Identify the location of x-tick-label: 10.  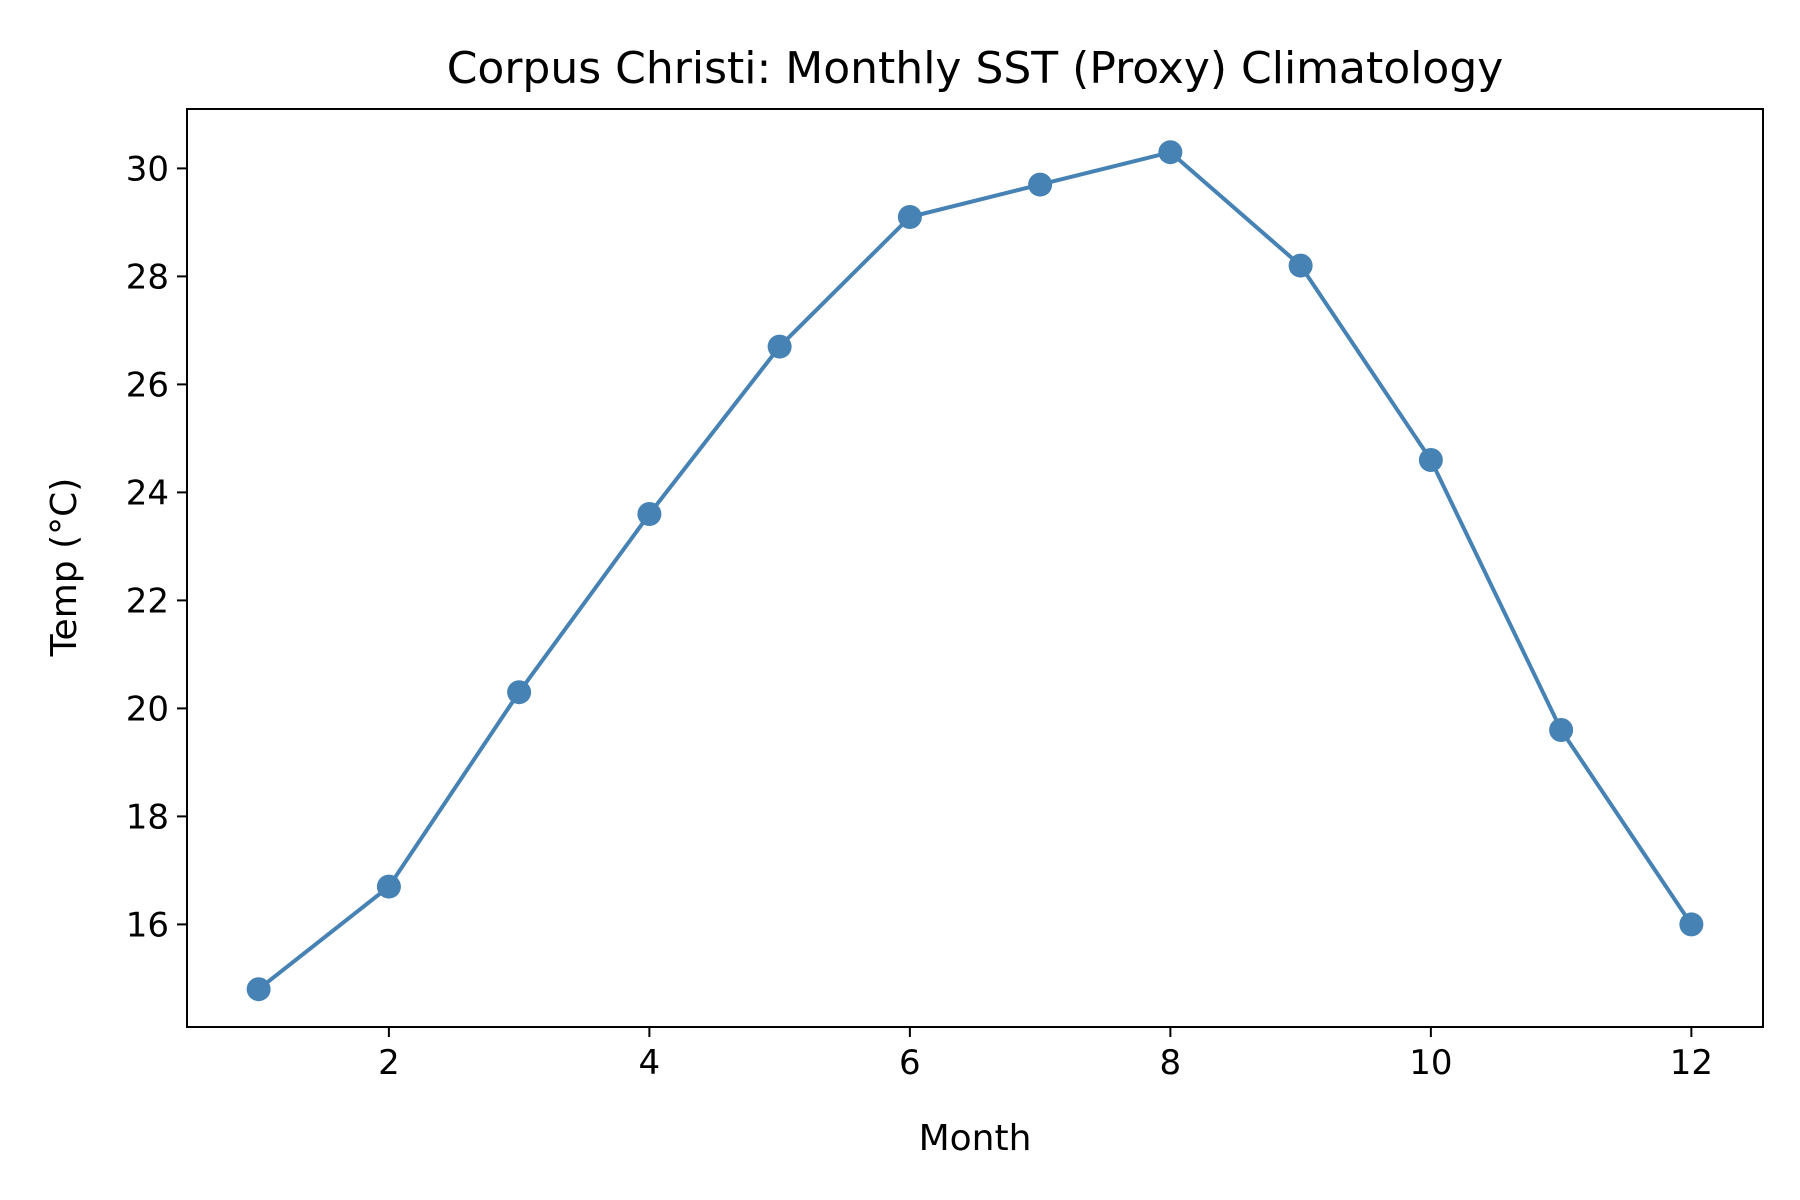
(1430, 1063).